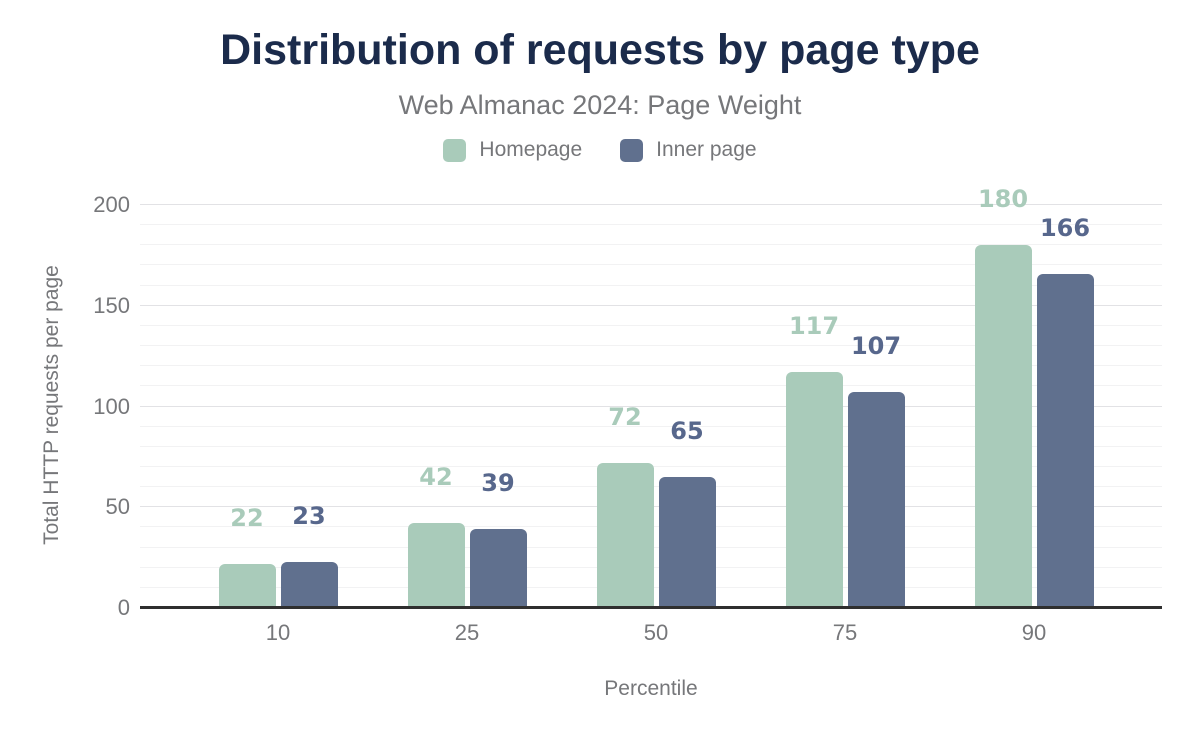 The image size is (1200, 742). What do you see at coordinates (651, 607) in the screenshot?
I see `x-axis-line` at bounding box center [651, 607].